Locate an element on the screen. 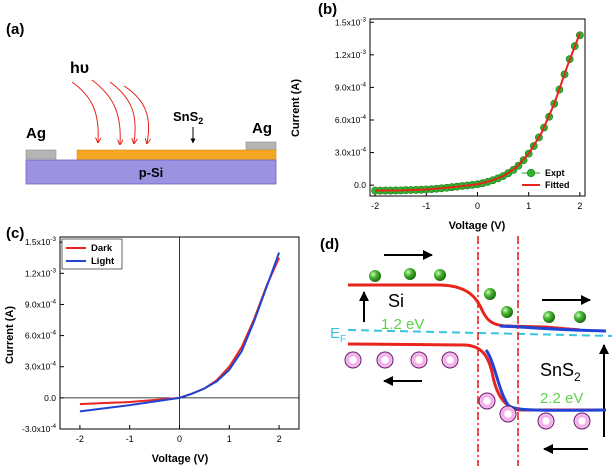  ag-contact-right is located at coordinates (261, 146).